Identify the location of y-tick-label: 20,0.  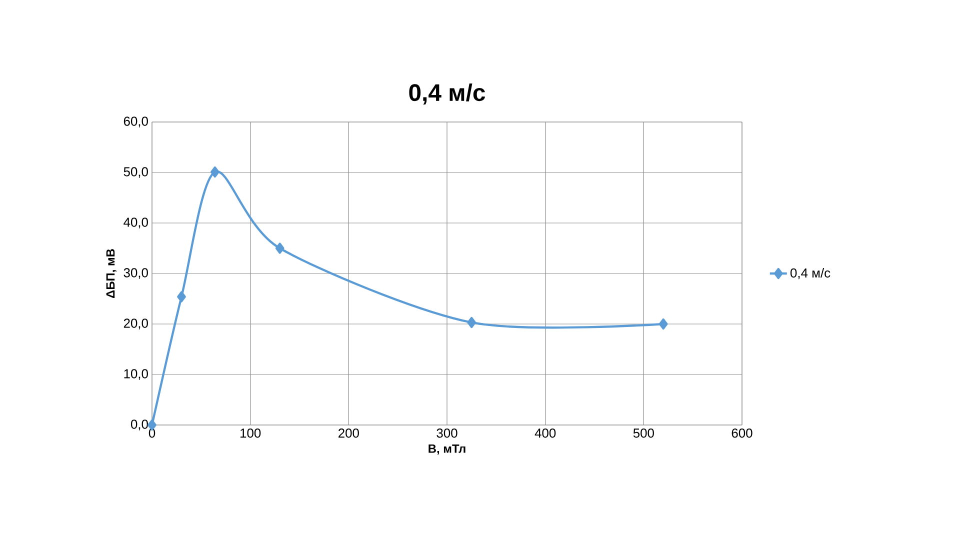
(136, 324).